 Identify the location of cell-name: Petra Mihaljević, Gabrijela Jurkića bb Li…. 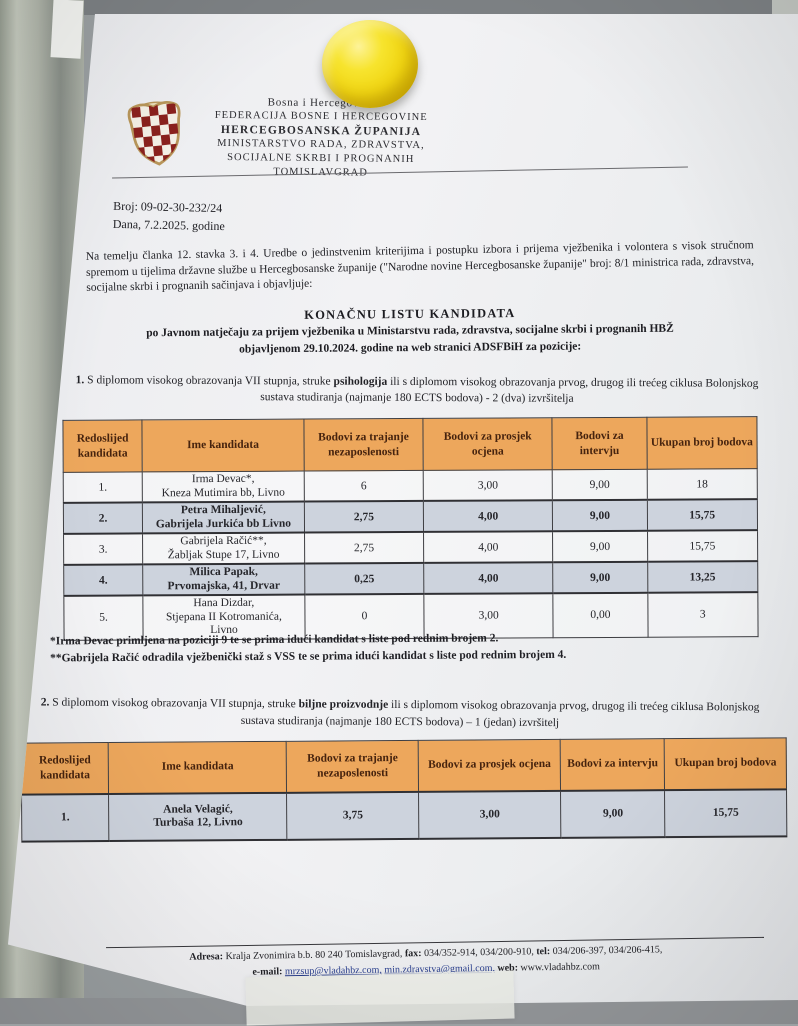
(223, 517).